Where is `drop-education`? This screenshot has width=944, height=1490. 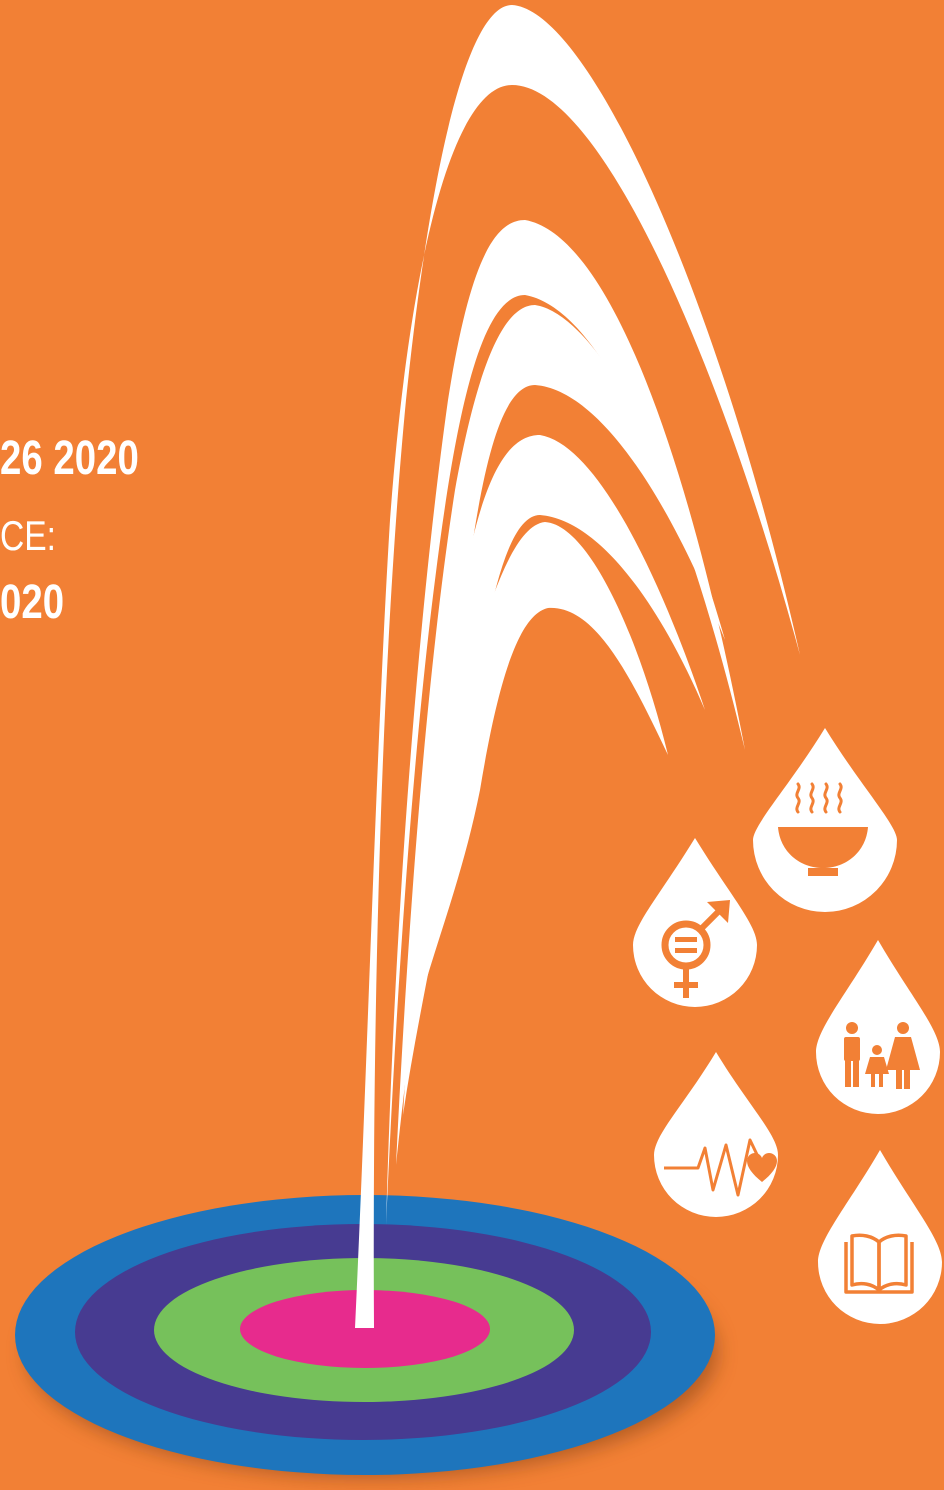 drop-education is located at coordinates (880, 1237).